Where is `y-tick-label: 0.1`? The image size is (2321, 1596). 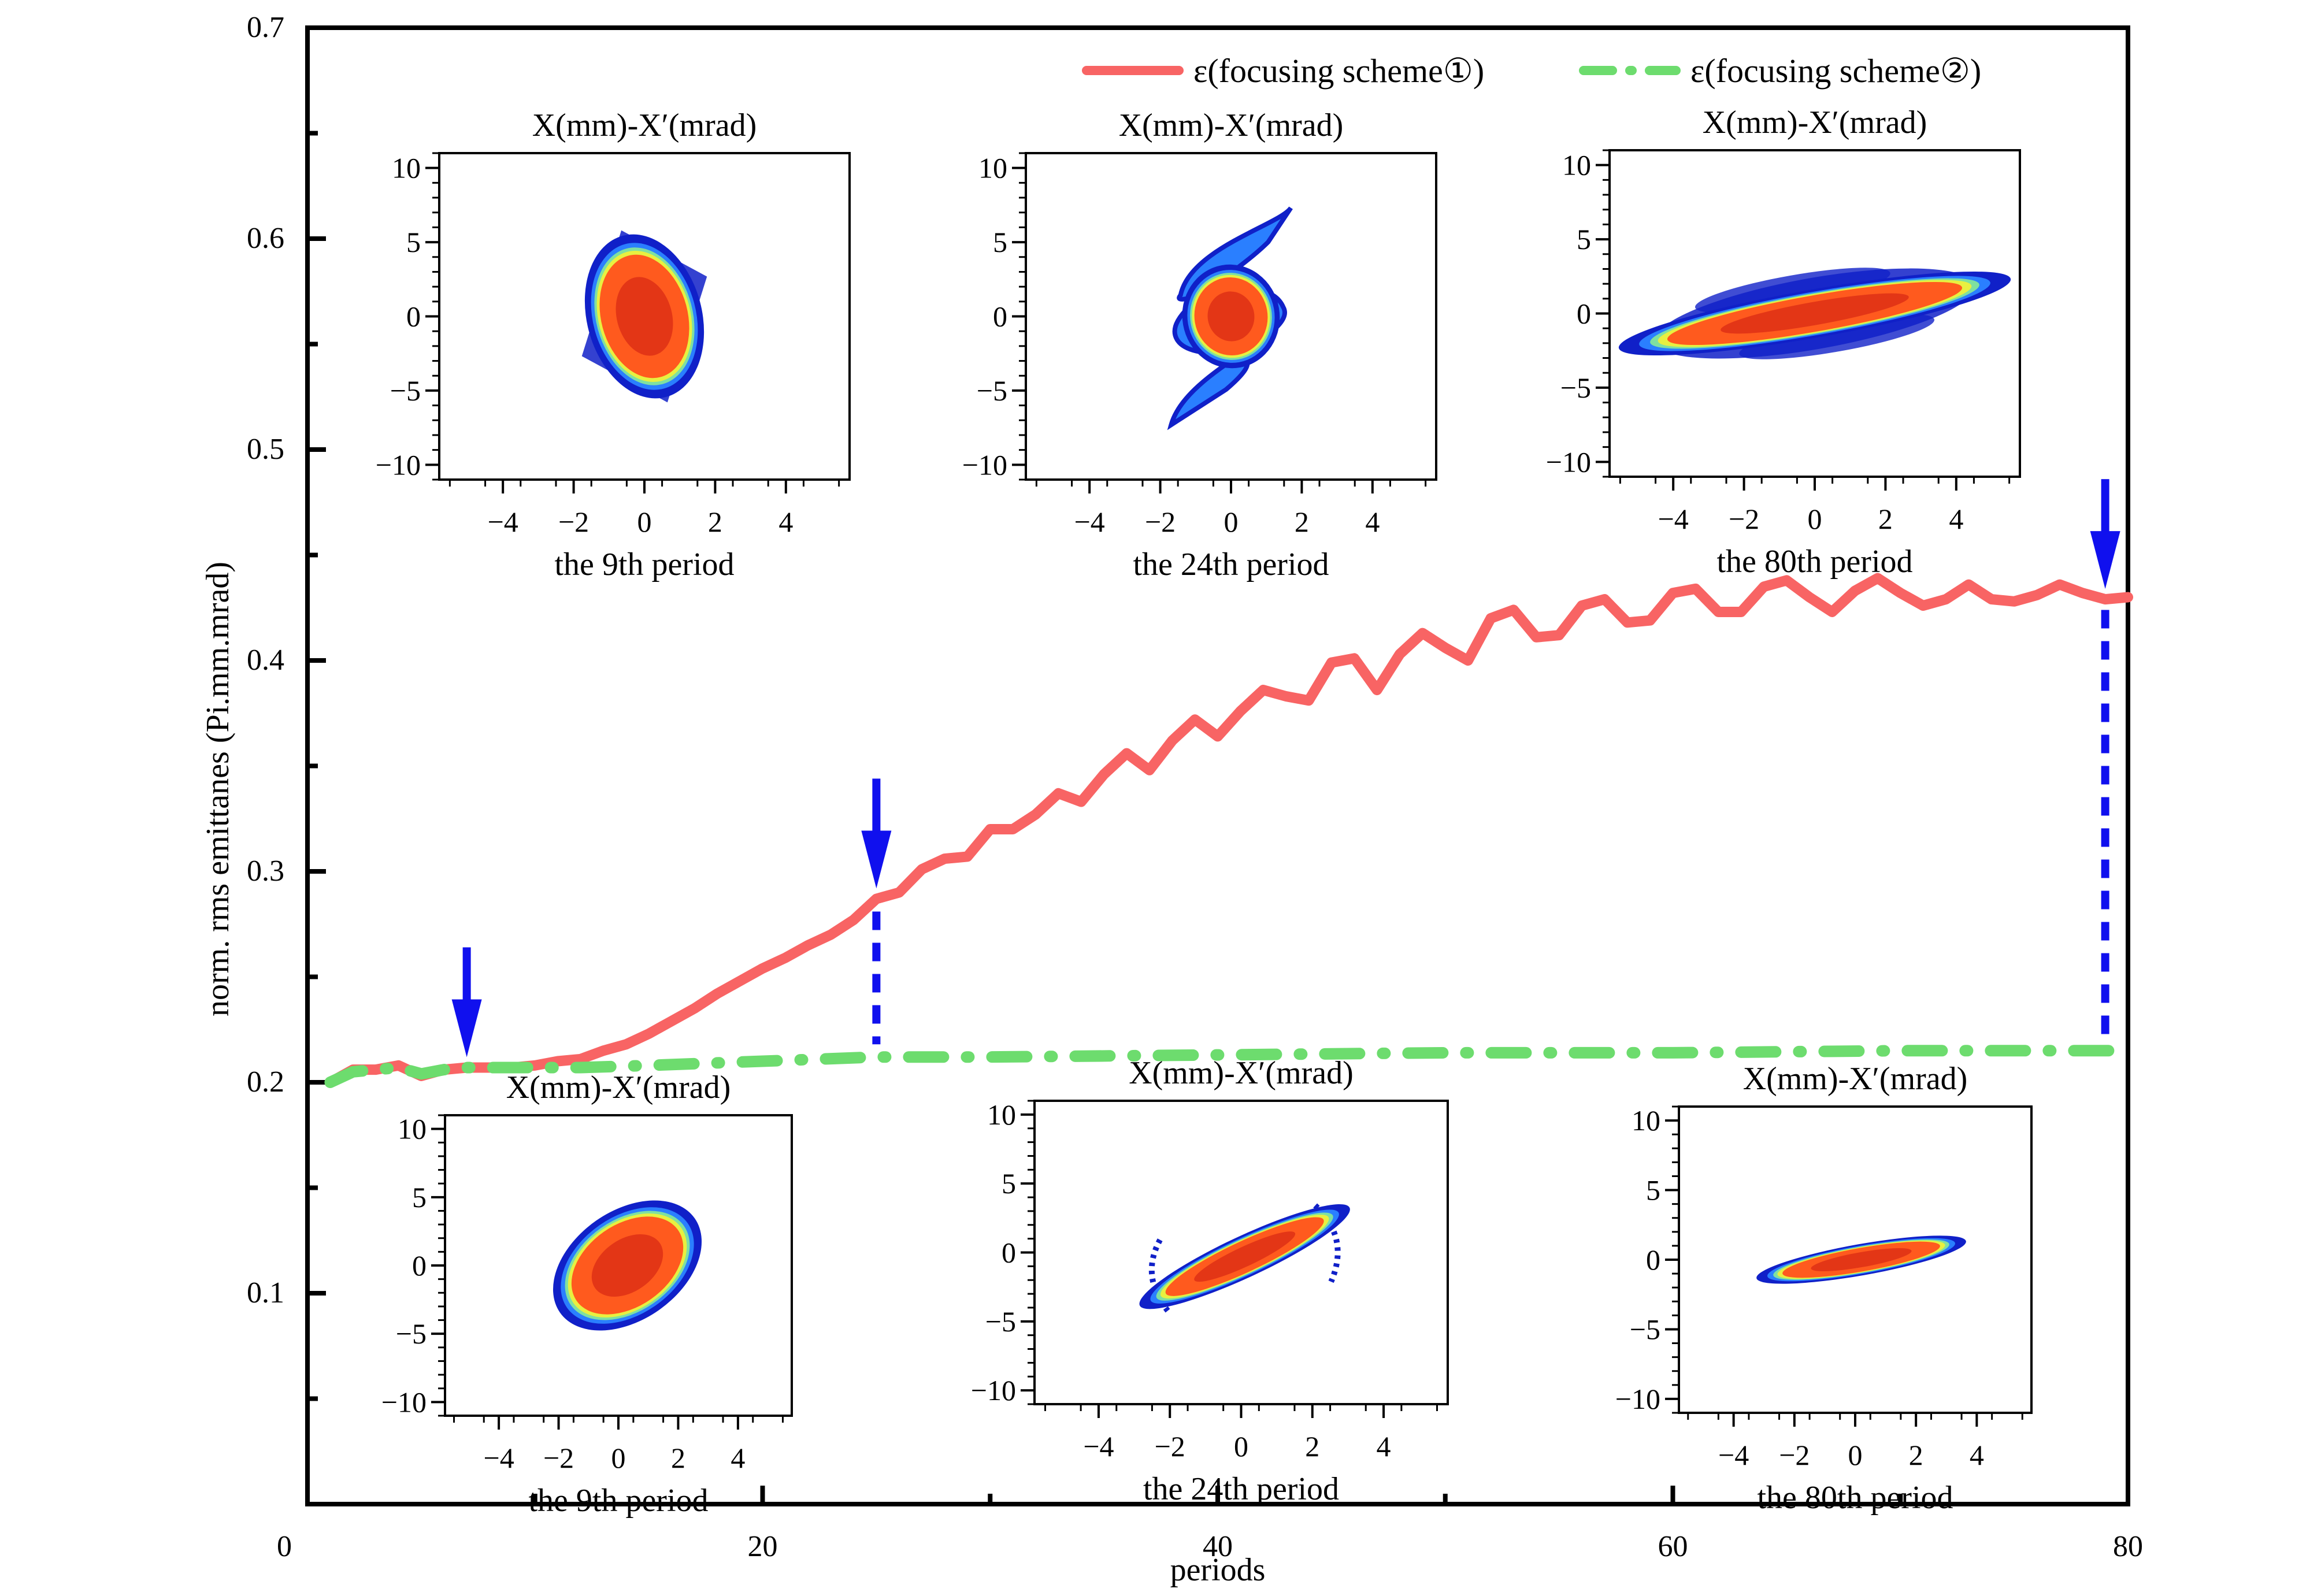
y-tick-label: 0.1 is located at coordinates (265, 1292).